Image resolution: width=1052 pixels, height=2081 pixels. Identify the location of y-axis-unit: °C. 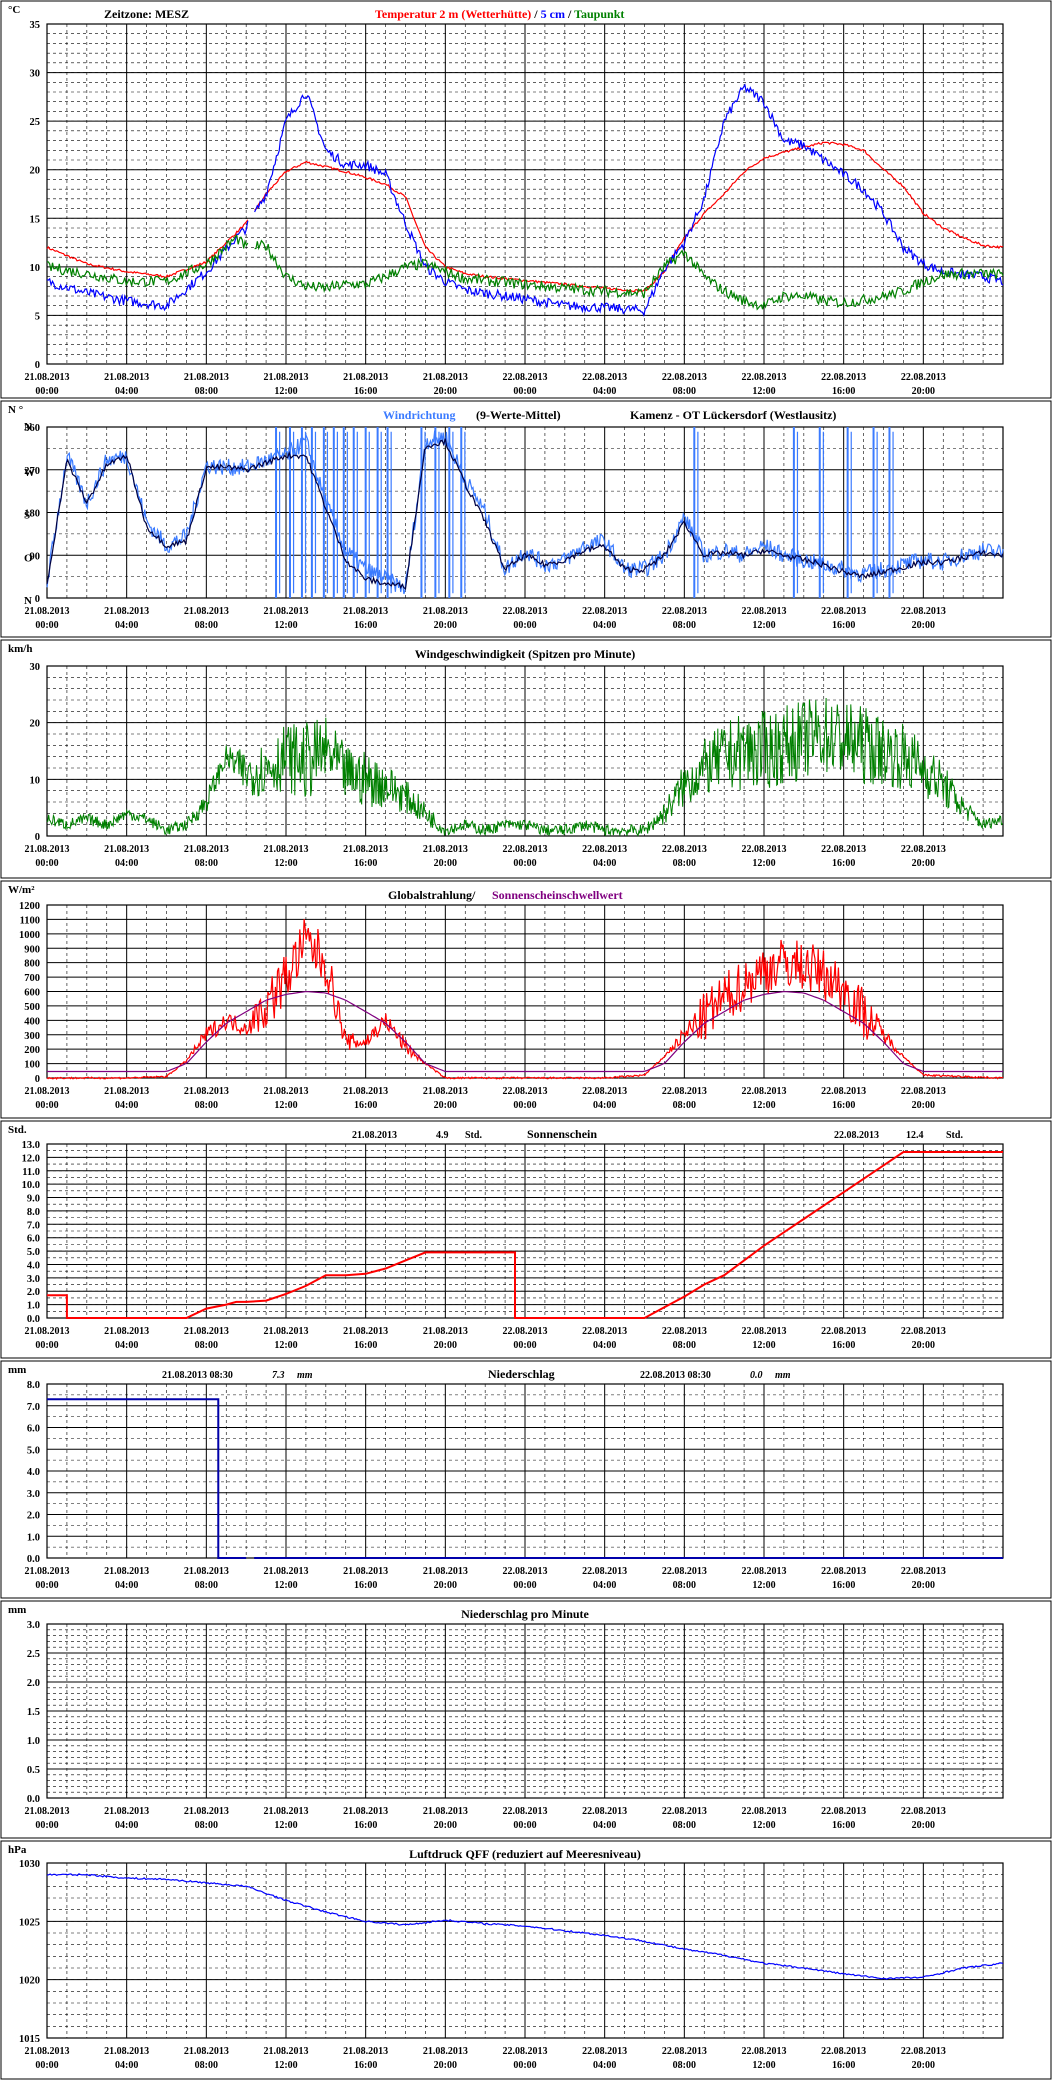
(14, 10).